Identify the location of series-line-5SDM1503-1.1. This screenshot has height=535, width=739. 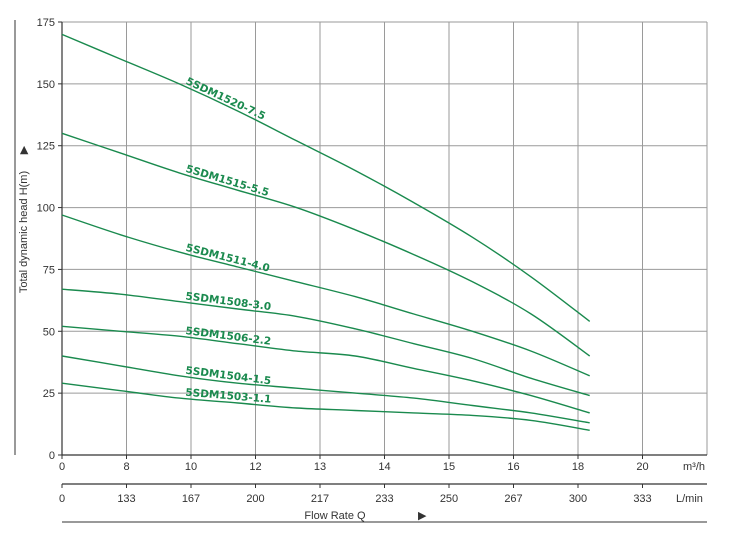
(325, 406).